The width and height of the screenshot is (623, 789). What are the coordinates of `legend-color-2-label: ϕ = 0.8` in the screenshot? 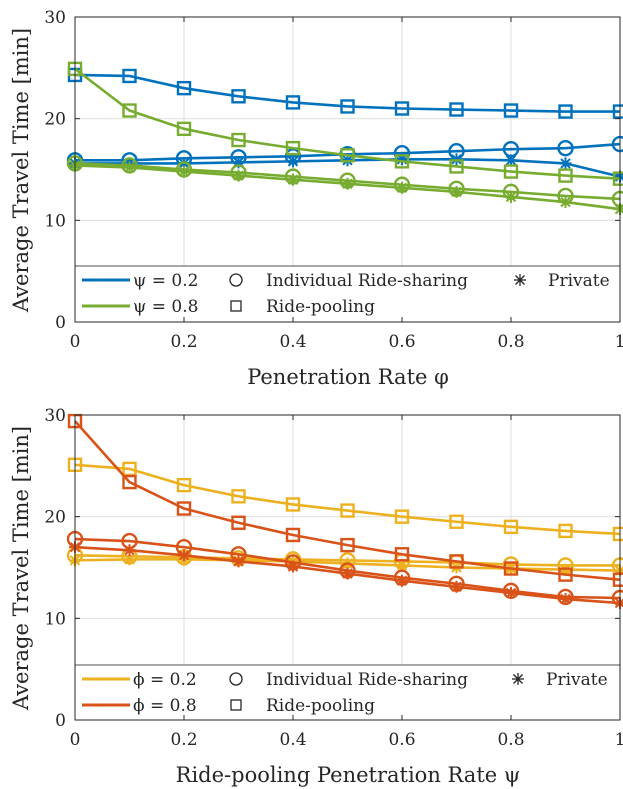 It's located at (165, 706).